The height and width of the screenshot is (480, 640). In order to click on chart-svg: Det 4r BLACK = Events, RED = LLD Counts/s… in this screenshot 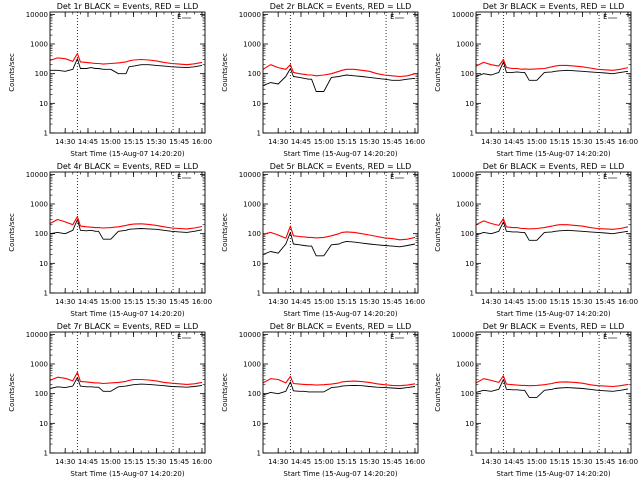, I will do `click(110, 240)`.